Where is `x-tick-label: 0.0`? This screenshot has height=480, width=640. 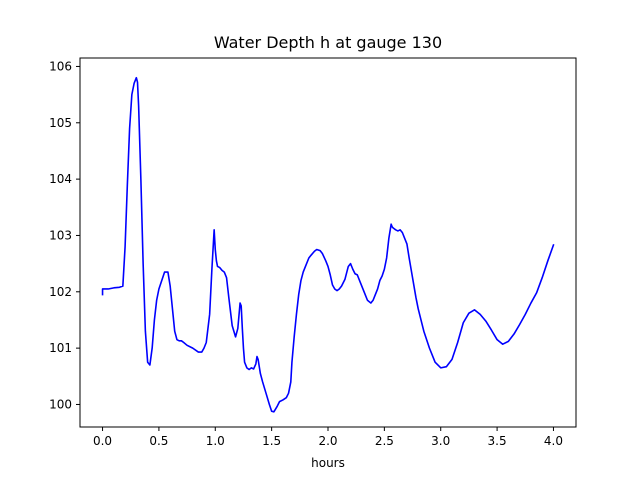 x-tick-label: 0.0 is located at coordinates (102, 441).